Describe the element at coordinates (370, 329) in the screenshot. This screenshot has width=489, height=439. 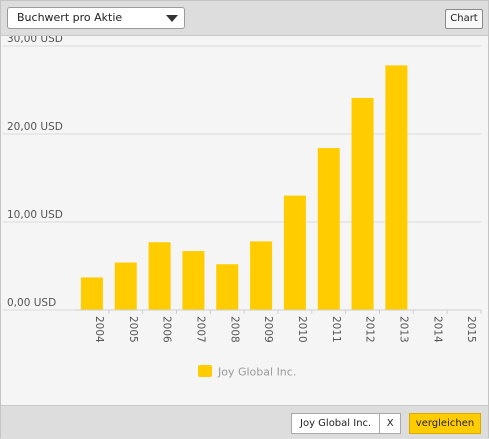
I see `x-tick-label: 2012` at that location.